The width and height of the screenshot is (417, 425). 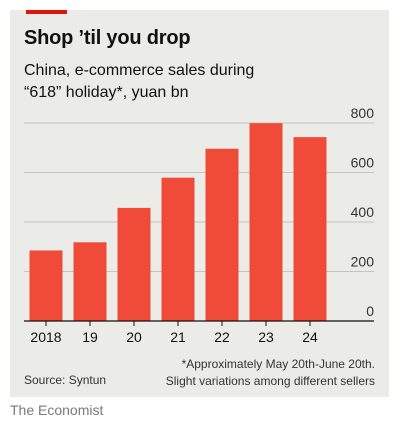 What do you see at coordinates (106, 92) in the screenshot?
I see `subtitle-line-2: “618” holiday*, yuan bn` at bounding box center [106, 92].